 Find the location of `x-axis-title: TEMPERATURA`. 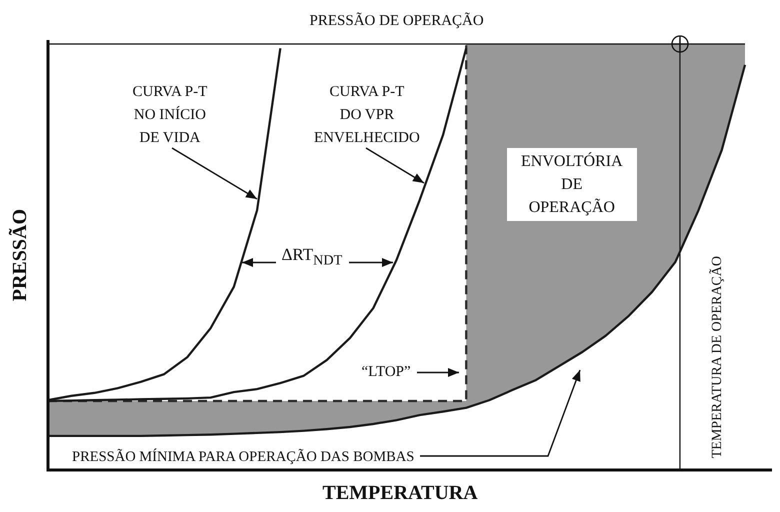

x-axis-title: TEMPERATURA is located at coordinates (400, 493).